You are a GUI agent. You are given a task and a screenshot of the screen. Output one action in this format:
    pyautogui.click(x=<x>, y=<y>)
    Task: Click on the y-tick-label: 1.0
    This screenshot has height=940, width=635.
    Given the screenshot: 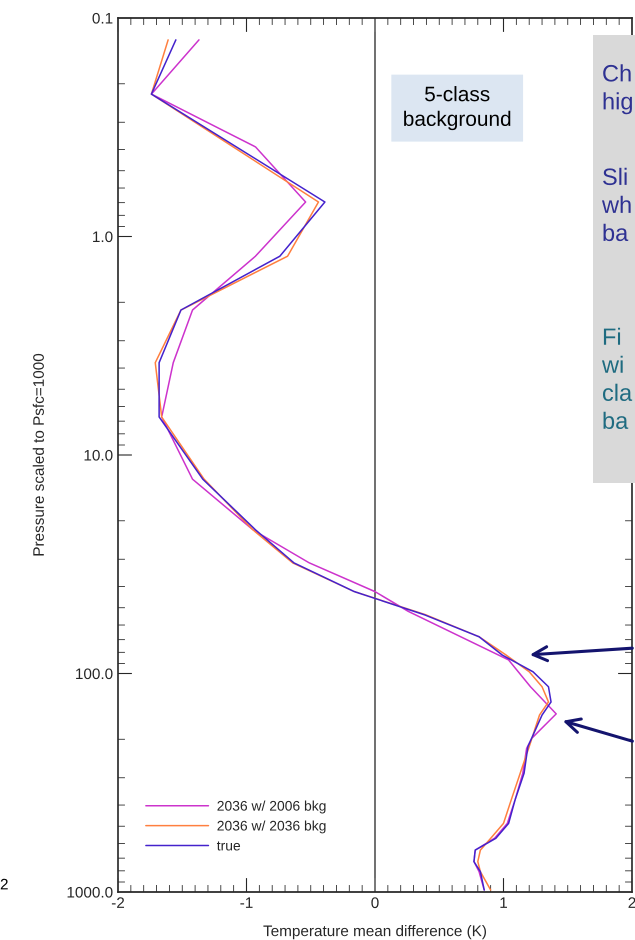 What is the action you would take?
    pyautogui.click(x=103, y=236)
    